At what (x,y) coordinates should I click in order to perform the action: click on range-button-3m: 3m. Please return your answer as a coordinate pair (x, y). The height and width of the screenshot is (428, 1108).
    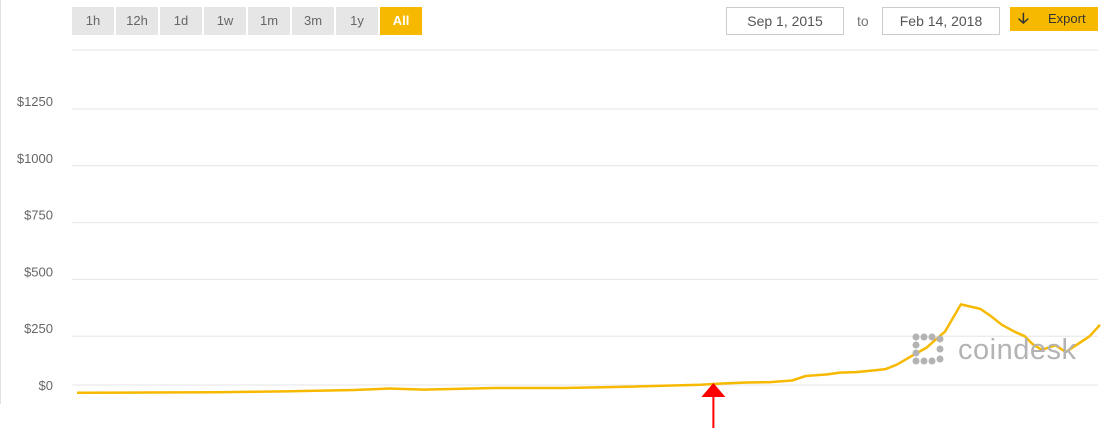
    Looking at the image, I should click on (313, 21).